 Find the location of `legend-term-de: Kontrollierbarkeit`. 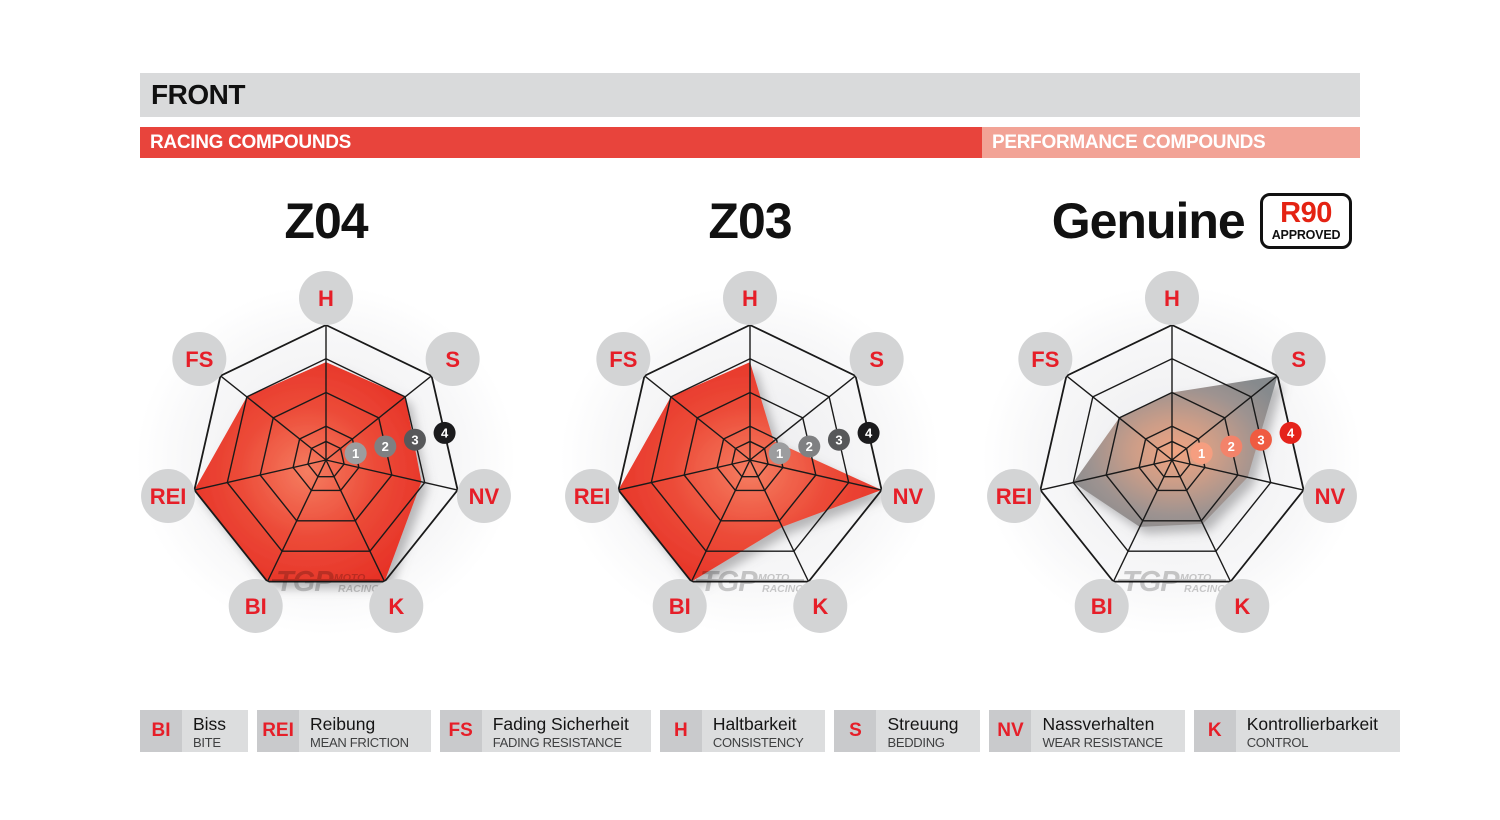

legend-term-de: Kontrollierbarkeit is located at coordinates (1312, 724).